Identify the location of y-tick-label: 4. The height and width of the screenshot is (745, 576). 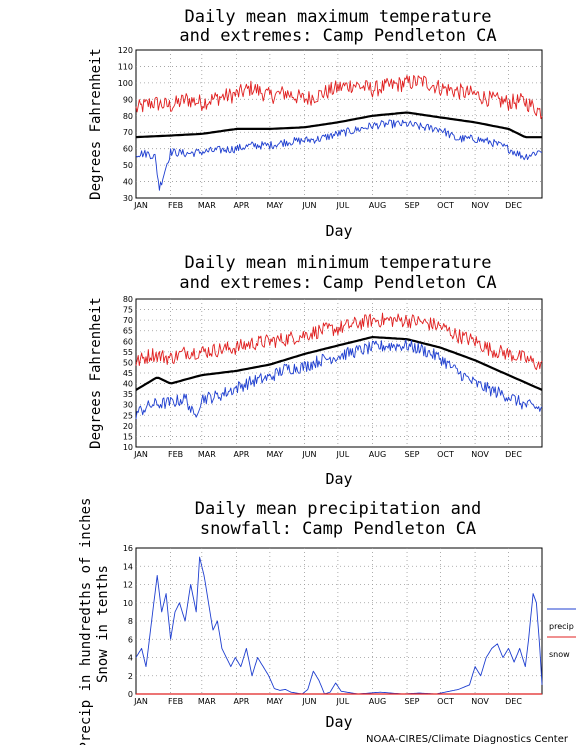
(130, 658).